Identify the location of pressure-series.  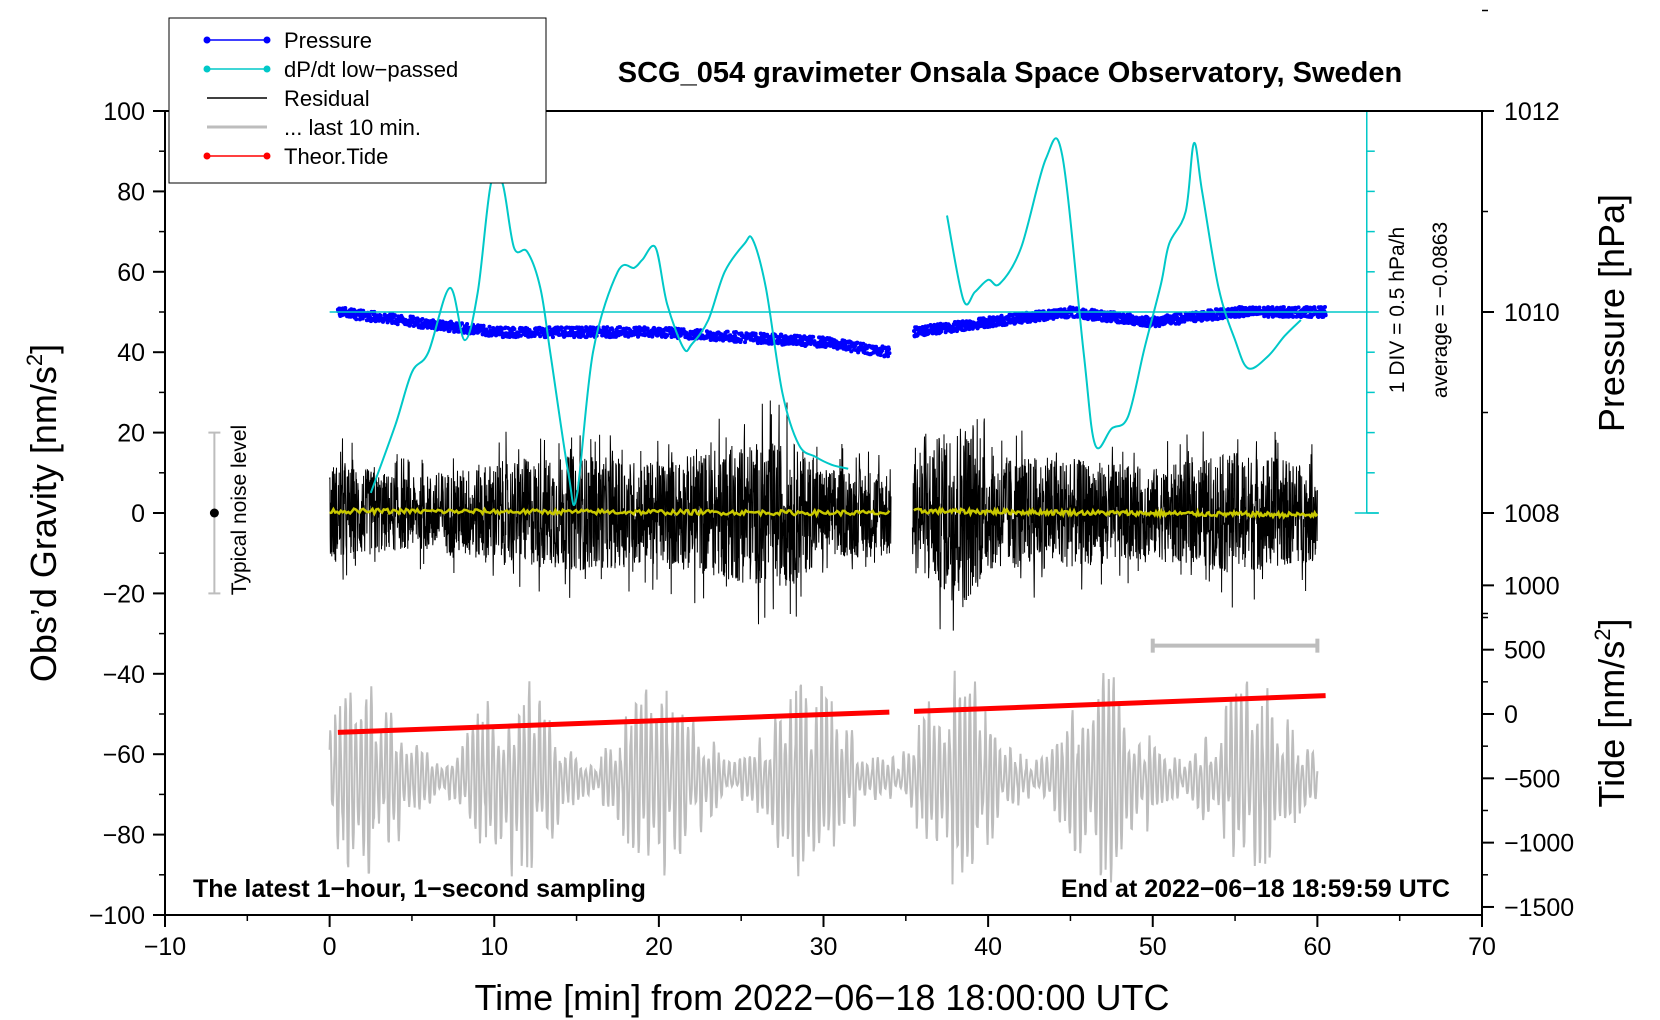
(831, 332).